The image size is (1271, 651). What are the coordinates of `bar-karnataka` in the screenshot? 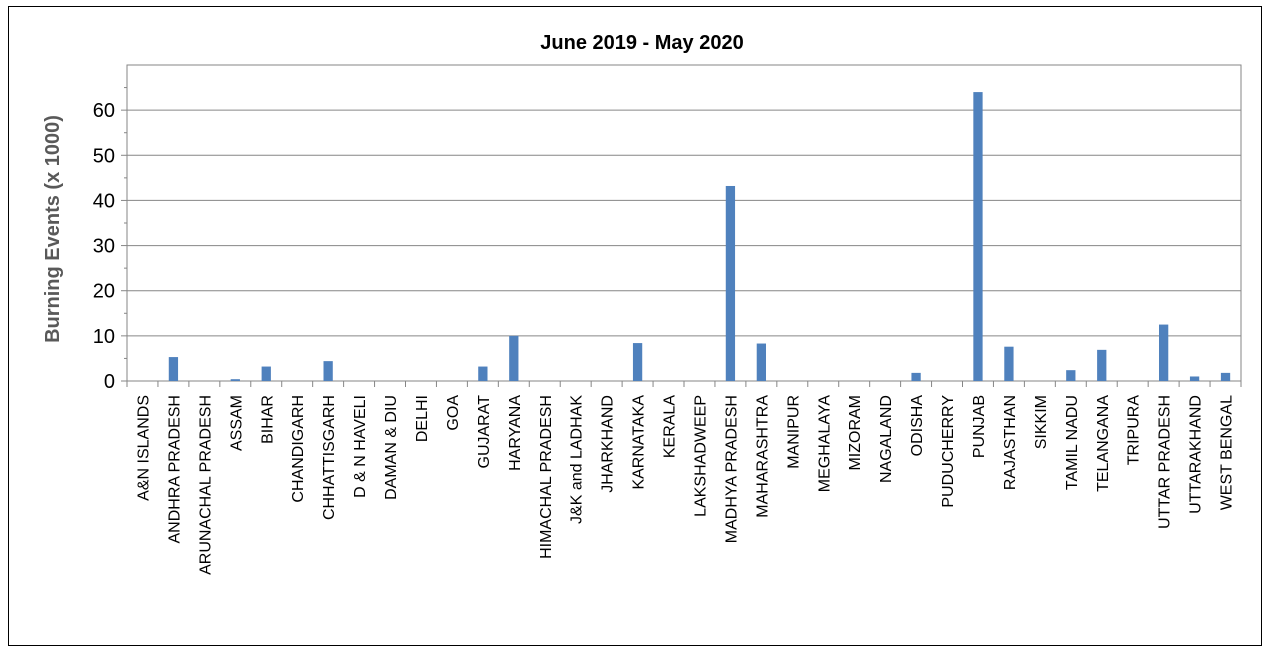 It's located at (637, 362).